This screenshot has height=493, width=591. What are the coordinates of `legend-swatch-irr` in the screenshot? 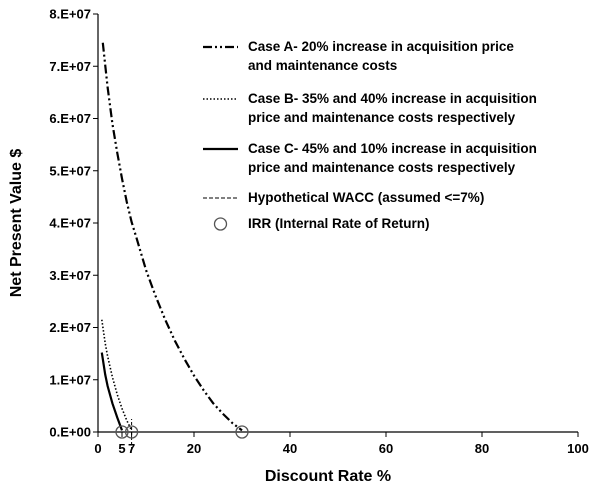 It's located at (220, 224).